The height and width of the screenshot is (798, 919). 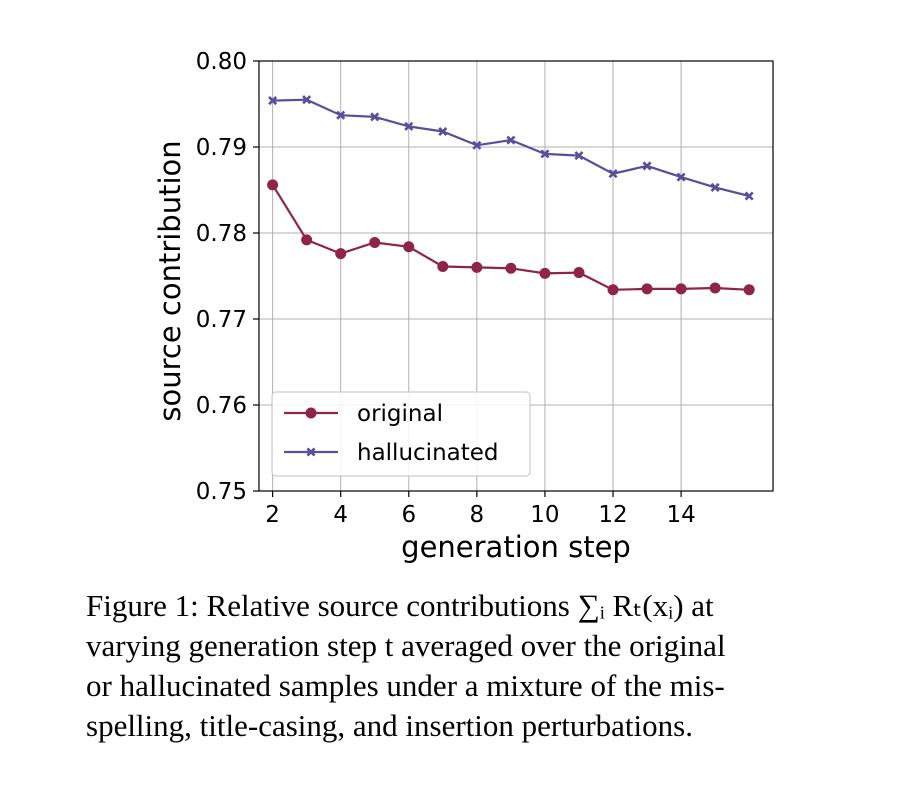 I want to click on y-tick-label: 0.80, so click(x=221, y=62).